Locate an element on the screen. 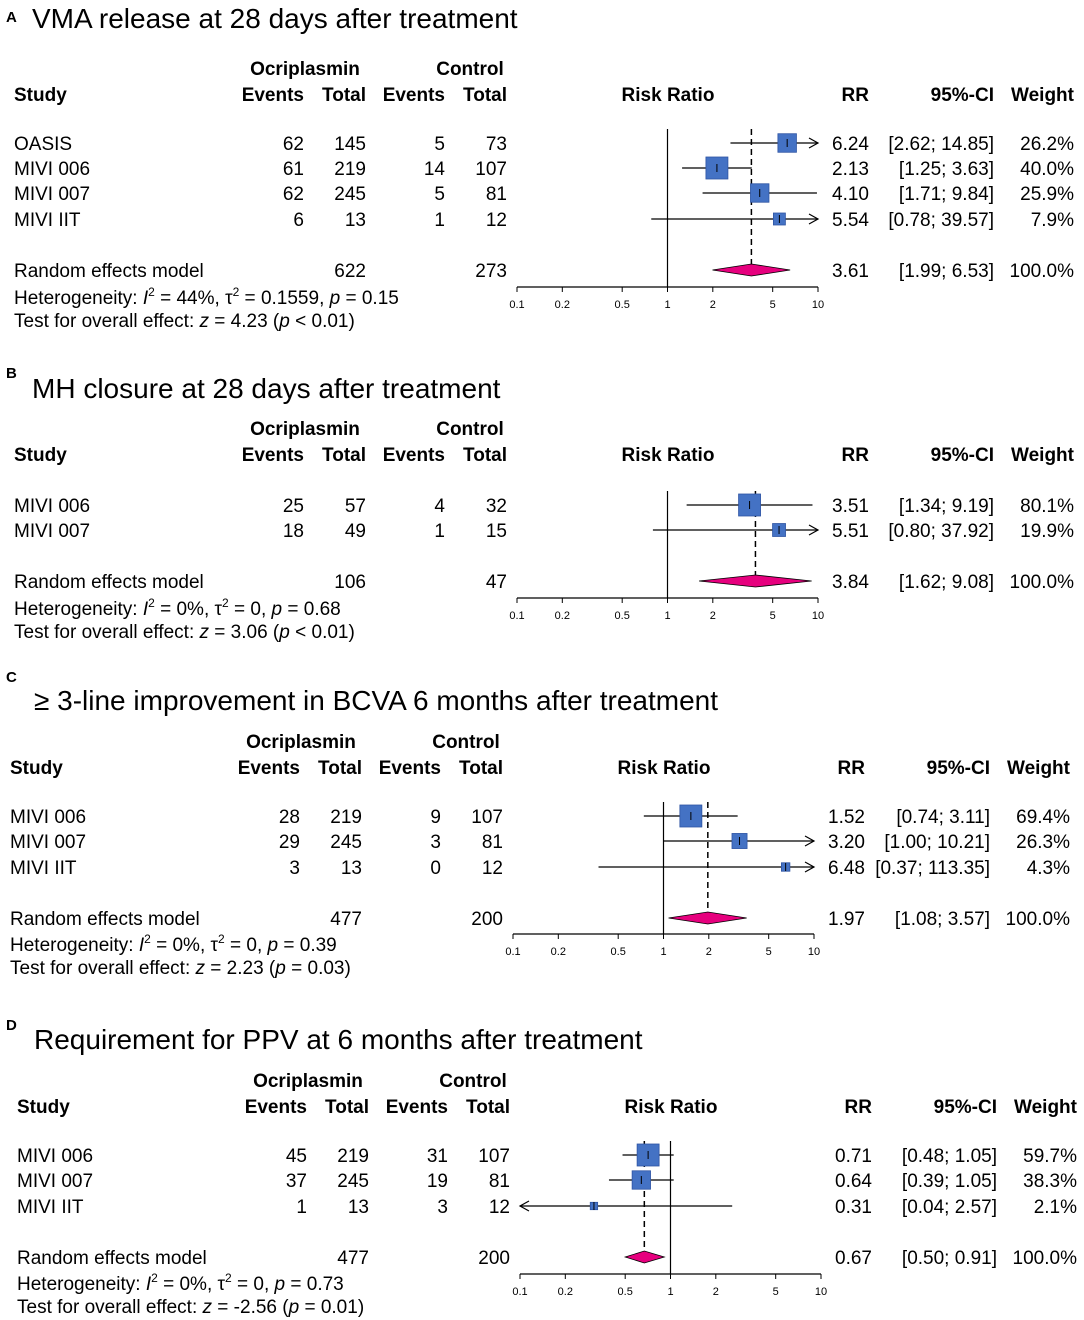 This screenshot has height=1320, width=1084. total-control: 81 is located at coordinates (492, 842).